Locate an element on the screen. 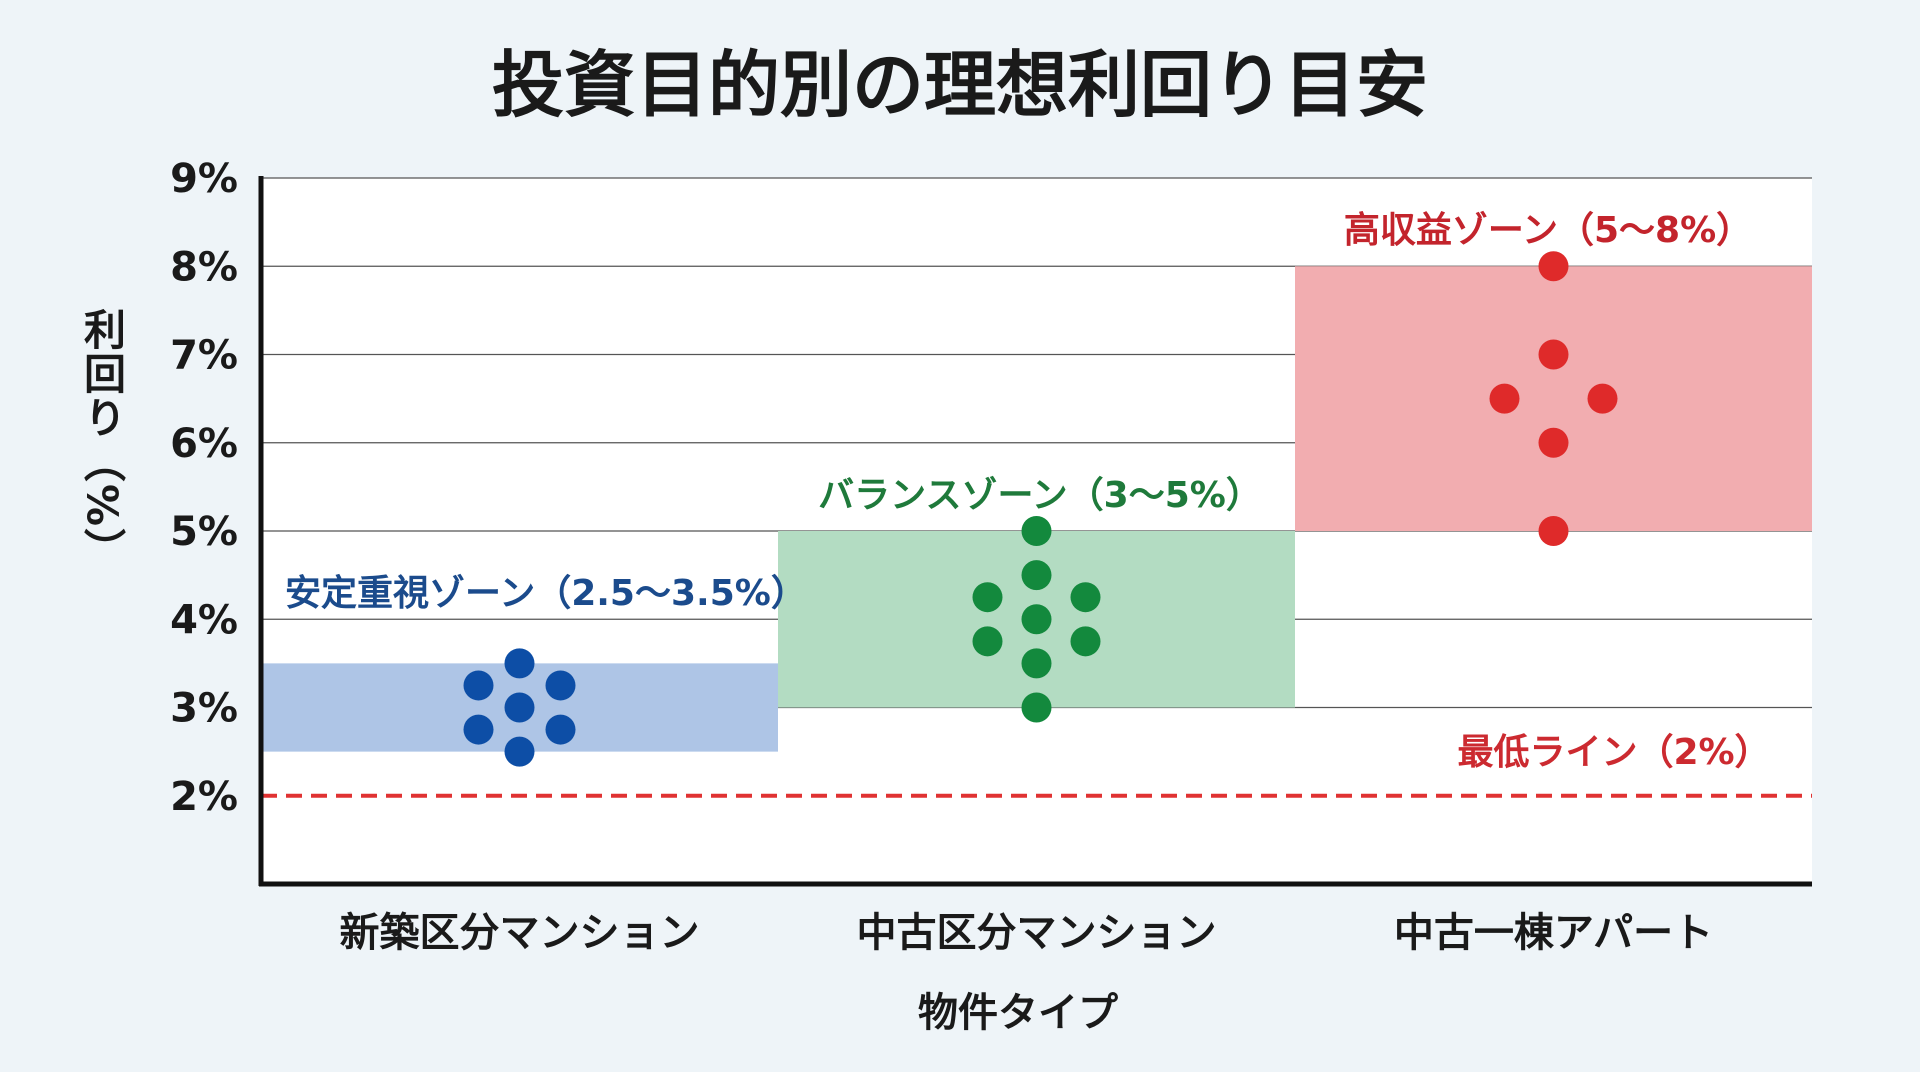 Image resolution: width=1920 pixels, height=1072 pixels. zone-label: バランスゾーン（3〜5%） is located at coordinates (1040, 495).